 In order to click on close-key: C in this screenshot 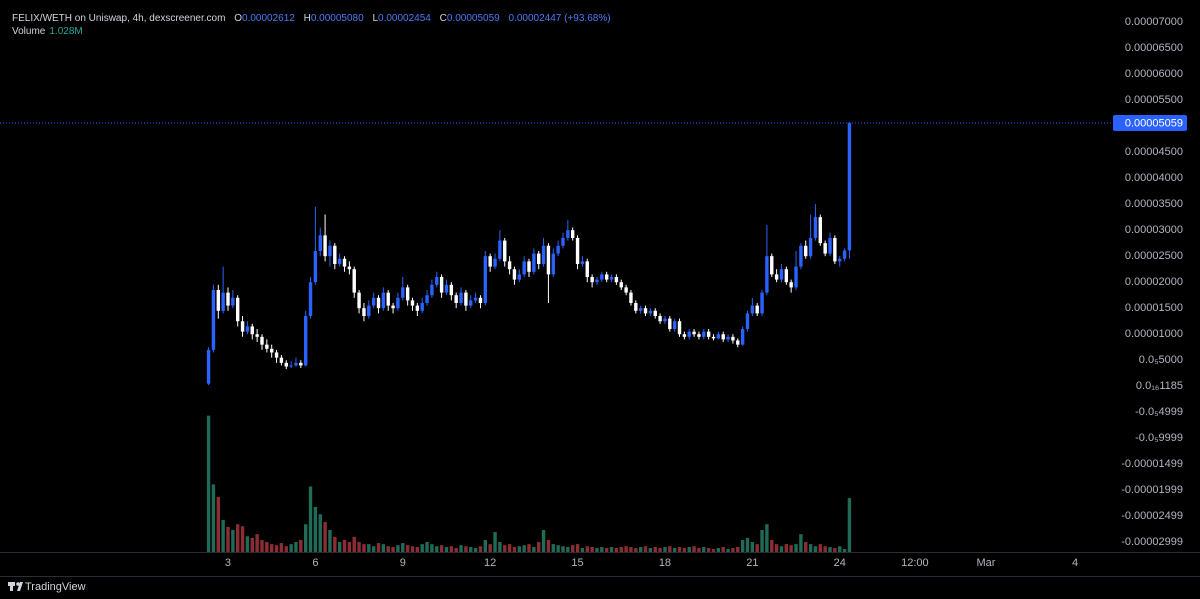, I will do `click(443, 18)`.